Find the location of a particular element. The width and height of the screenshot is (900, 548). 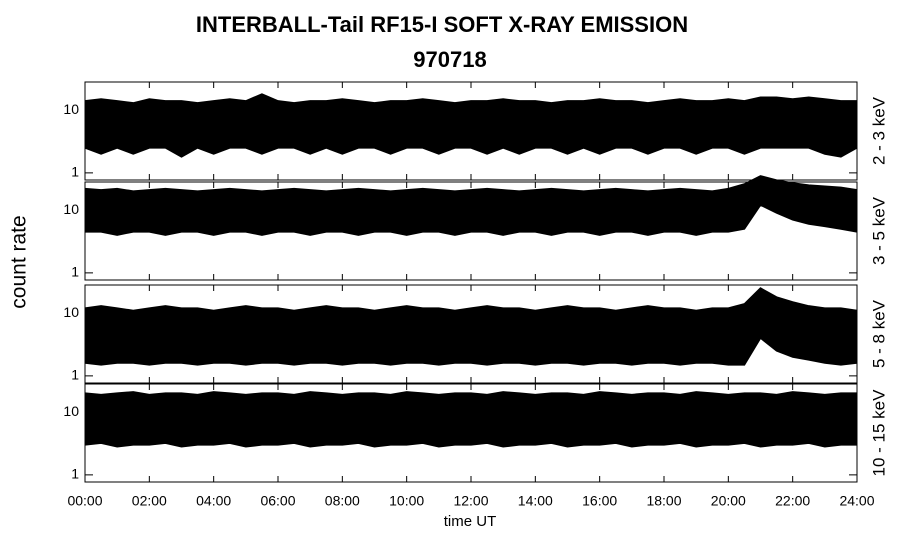

x-tick-label: 08:00 is located at coordinates (342, 501).